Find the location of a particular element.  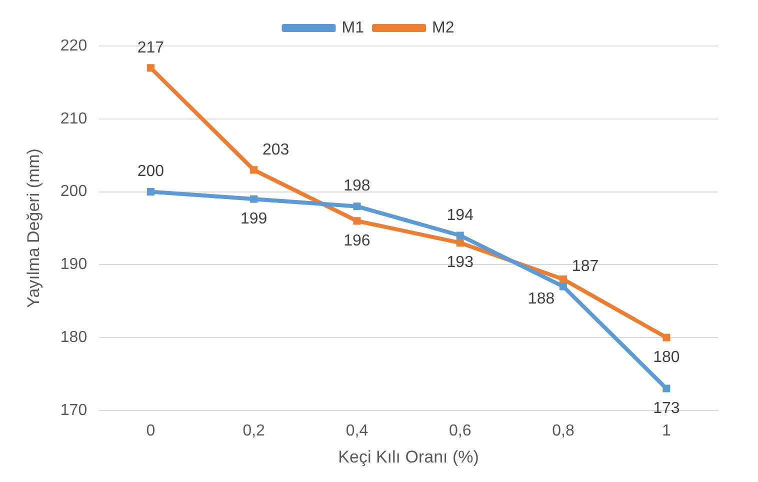

y-tick-label: 200 is located at coordinates (74, 191).